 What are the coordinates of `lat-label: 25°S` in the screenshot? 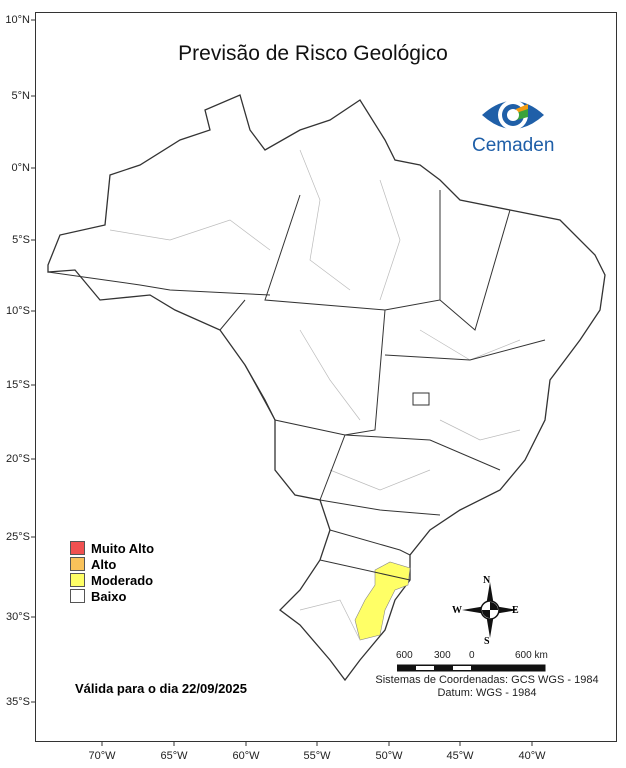 It's located at (18, 537).